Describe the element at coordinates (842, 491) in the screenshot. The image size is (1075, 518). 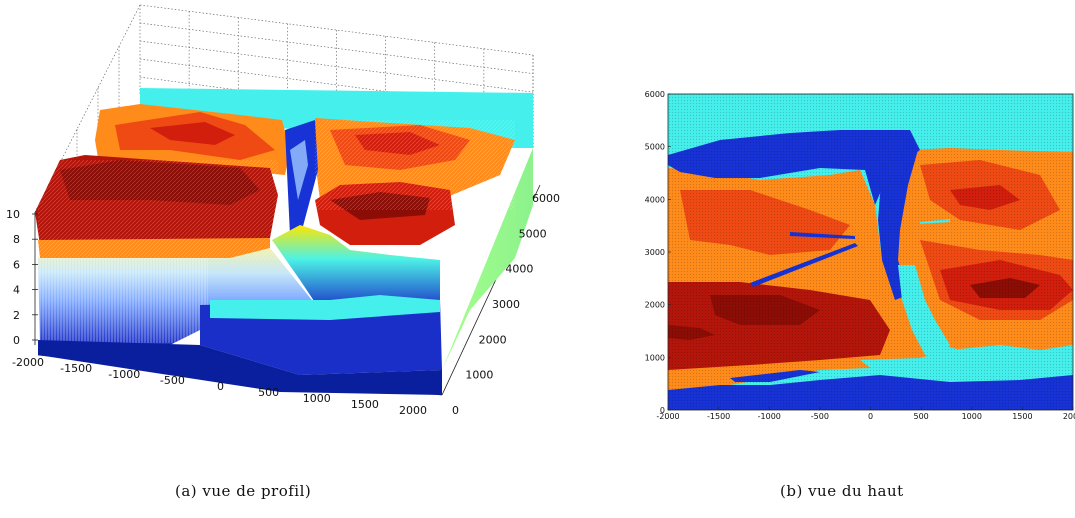
I see `caption-top-view: (b) vue du haut` at that location.